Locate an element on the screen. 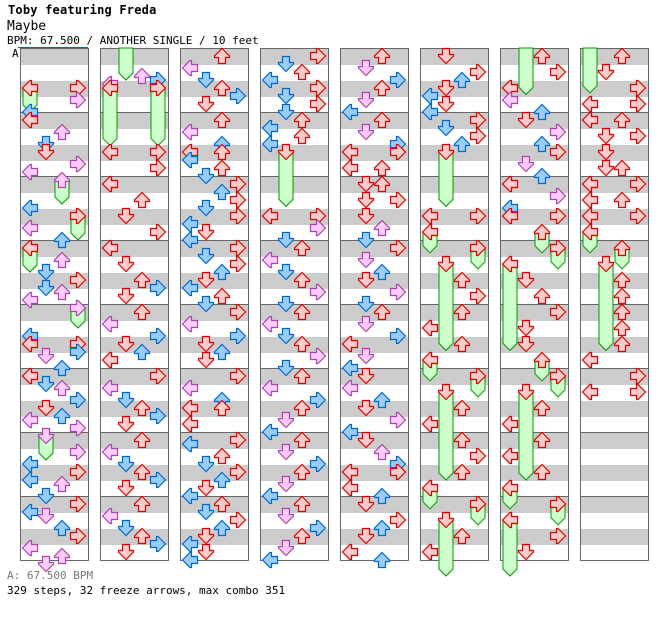  freeze-body-continued-down is located at coordinates (526, 71).